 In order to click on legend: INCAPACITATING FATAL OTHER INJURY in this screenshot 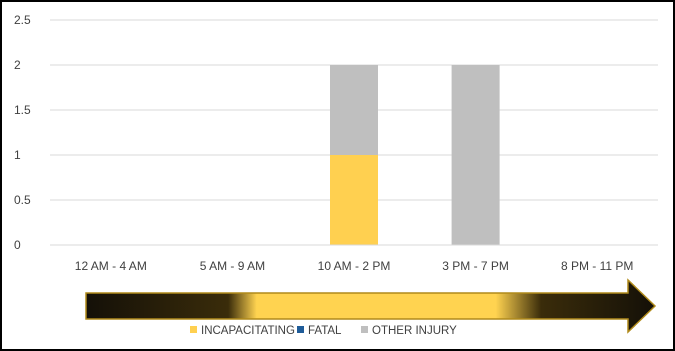, I will do `click(323, 331)`.